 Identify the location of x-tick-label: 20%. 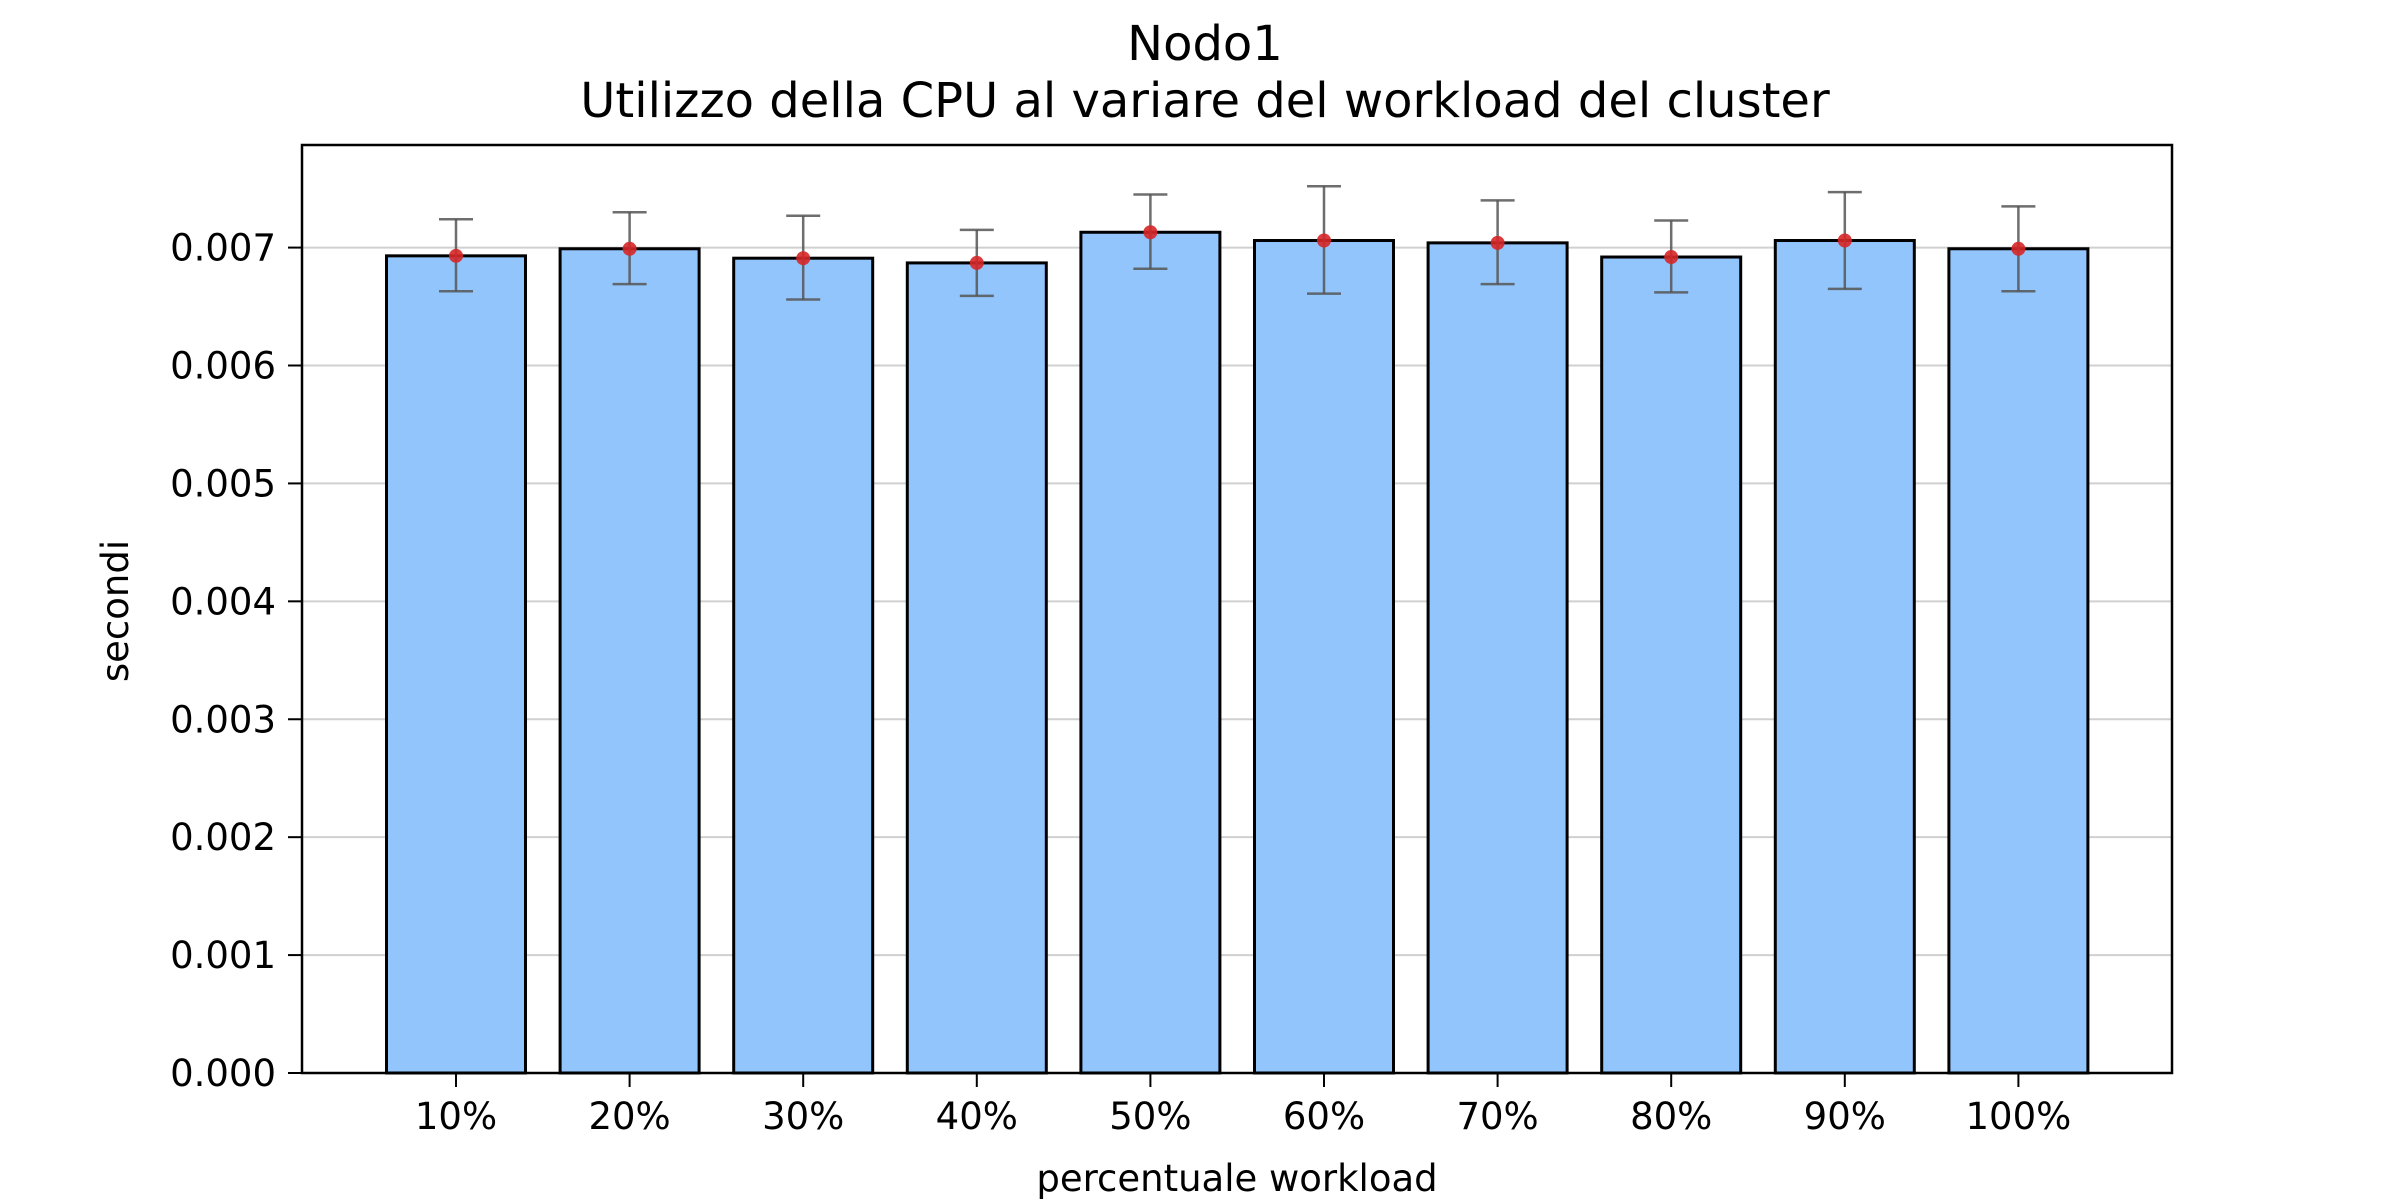
(629, 1116).